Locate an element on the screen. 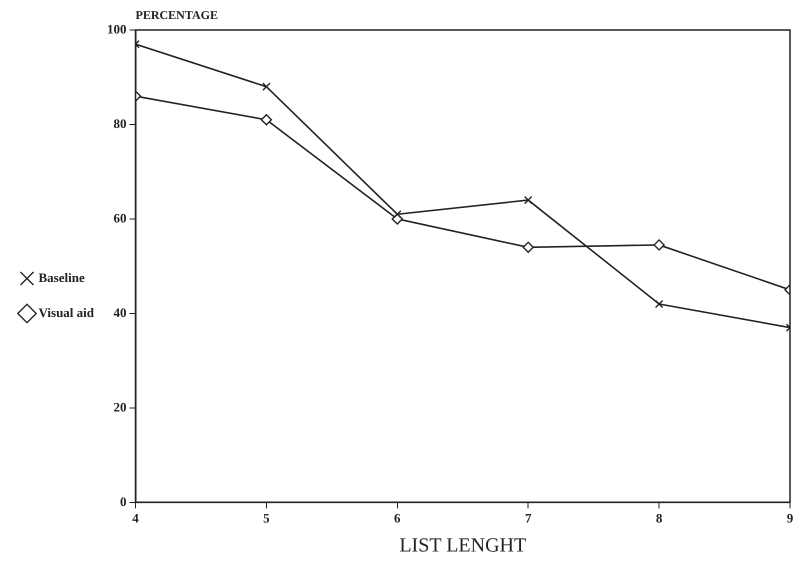 Image resolution: width=798 pixels, height=572 pixels. y-tick-label: 40 is located at coordinates (120, 312).